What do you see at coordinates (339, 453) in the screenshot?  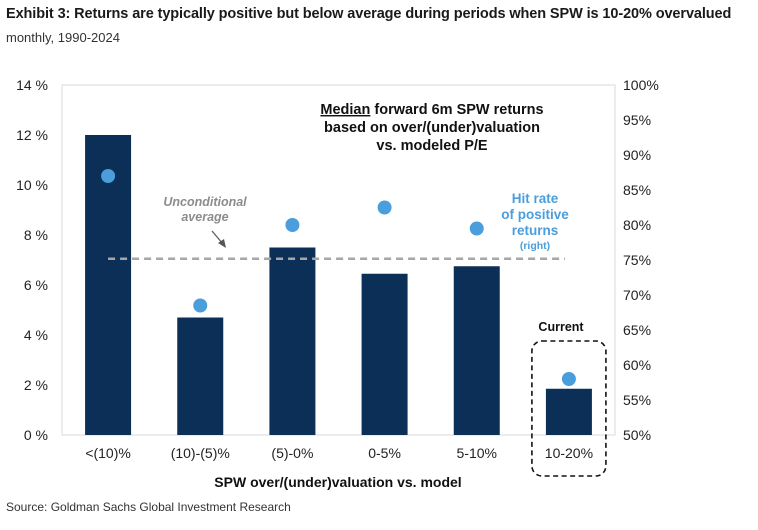 I see `x-axis-categories: <(10)% (10)-(5)% (5)-0% 0-5% 5-10% 10-20%` at bounding box center [339, 453].